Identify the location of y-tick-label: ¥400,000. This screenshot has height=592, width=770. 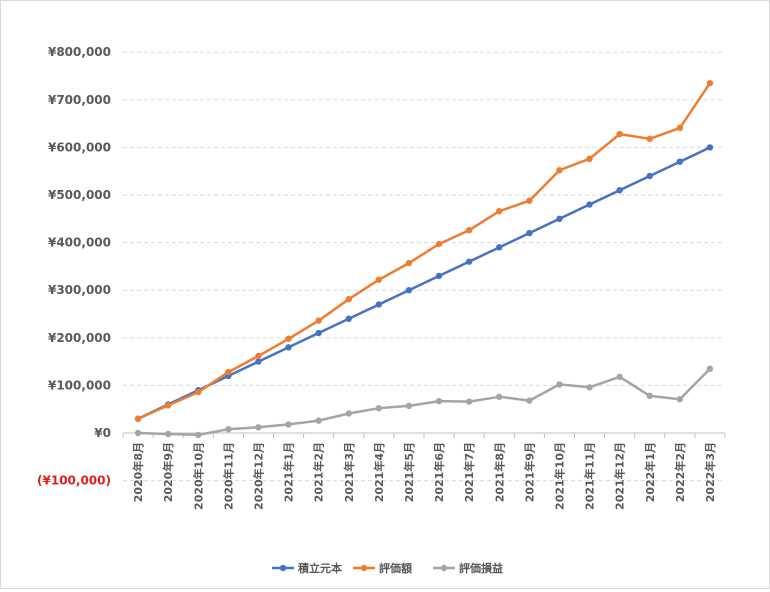
(79, 243).